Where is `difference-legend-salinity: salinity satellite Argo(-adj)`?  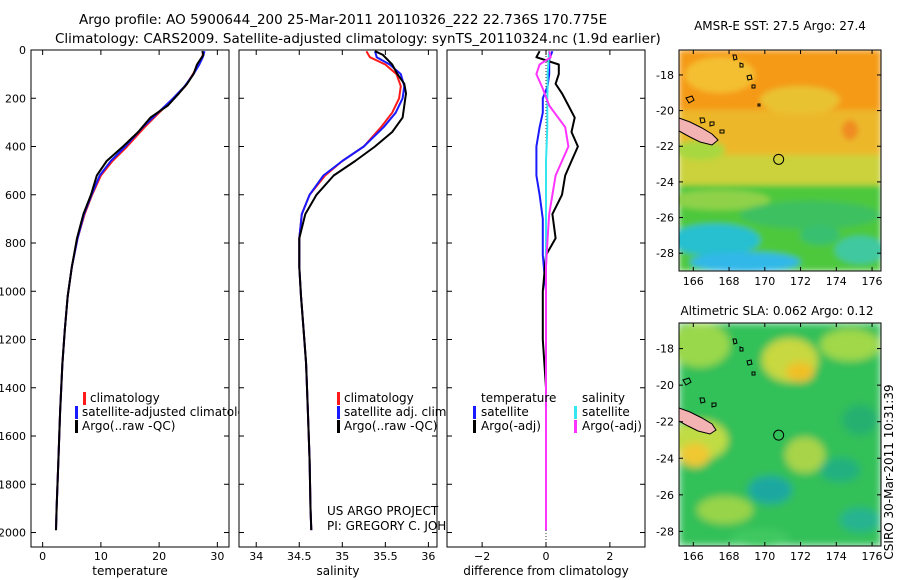
difference-legend-salinity: salinity satellite Argo(-adj) is located at coordinates (608, 412).